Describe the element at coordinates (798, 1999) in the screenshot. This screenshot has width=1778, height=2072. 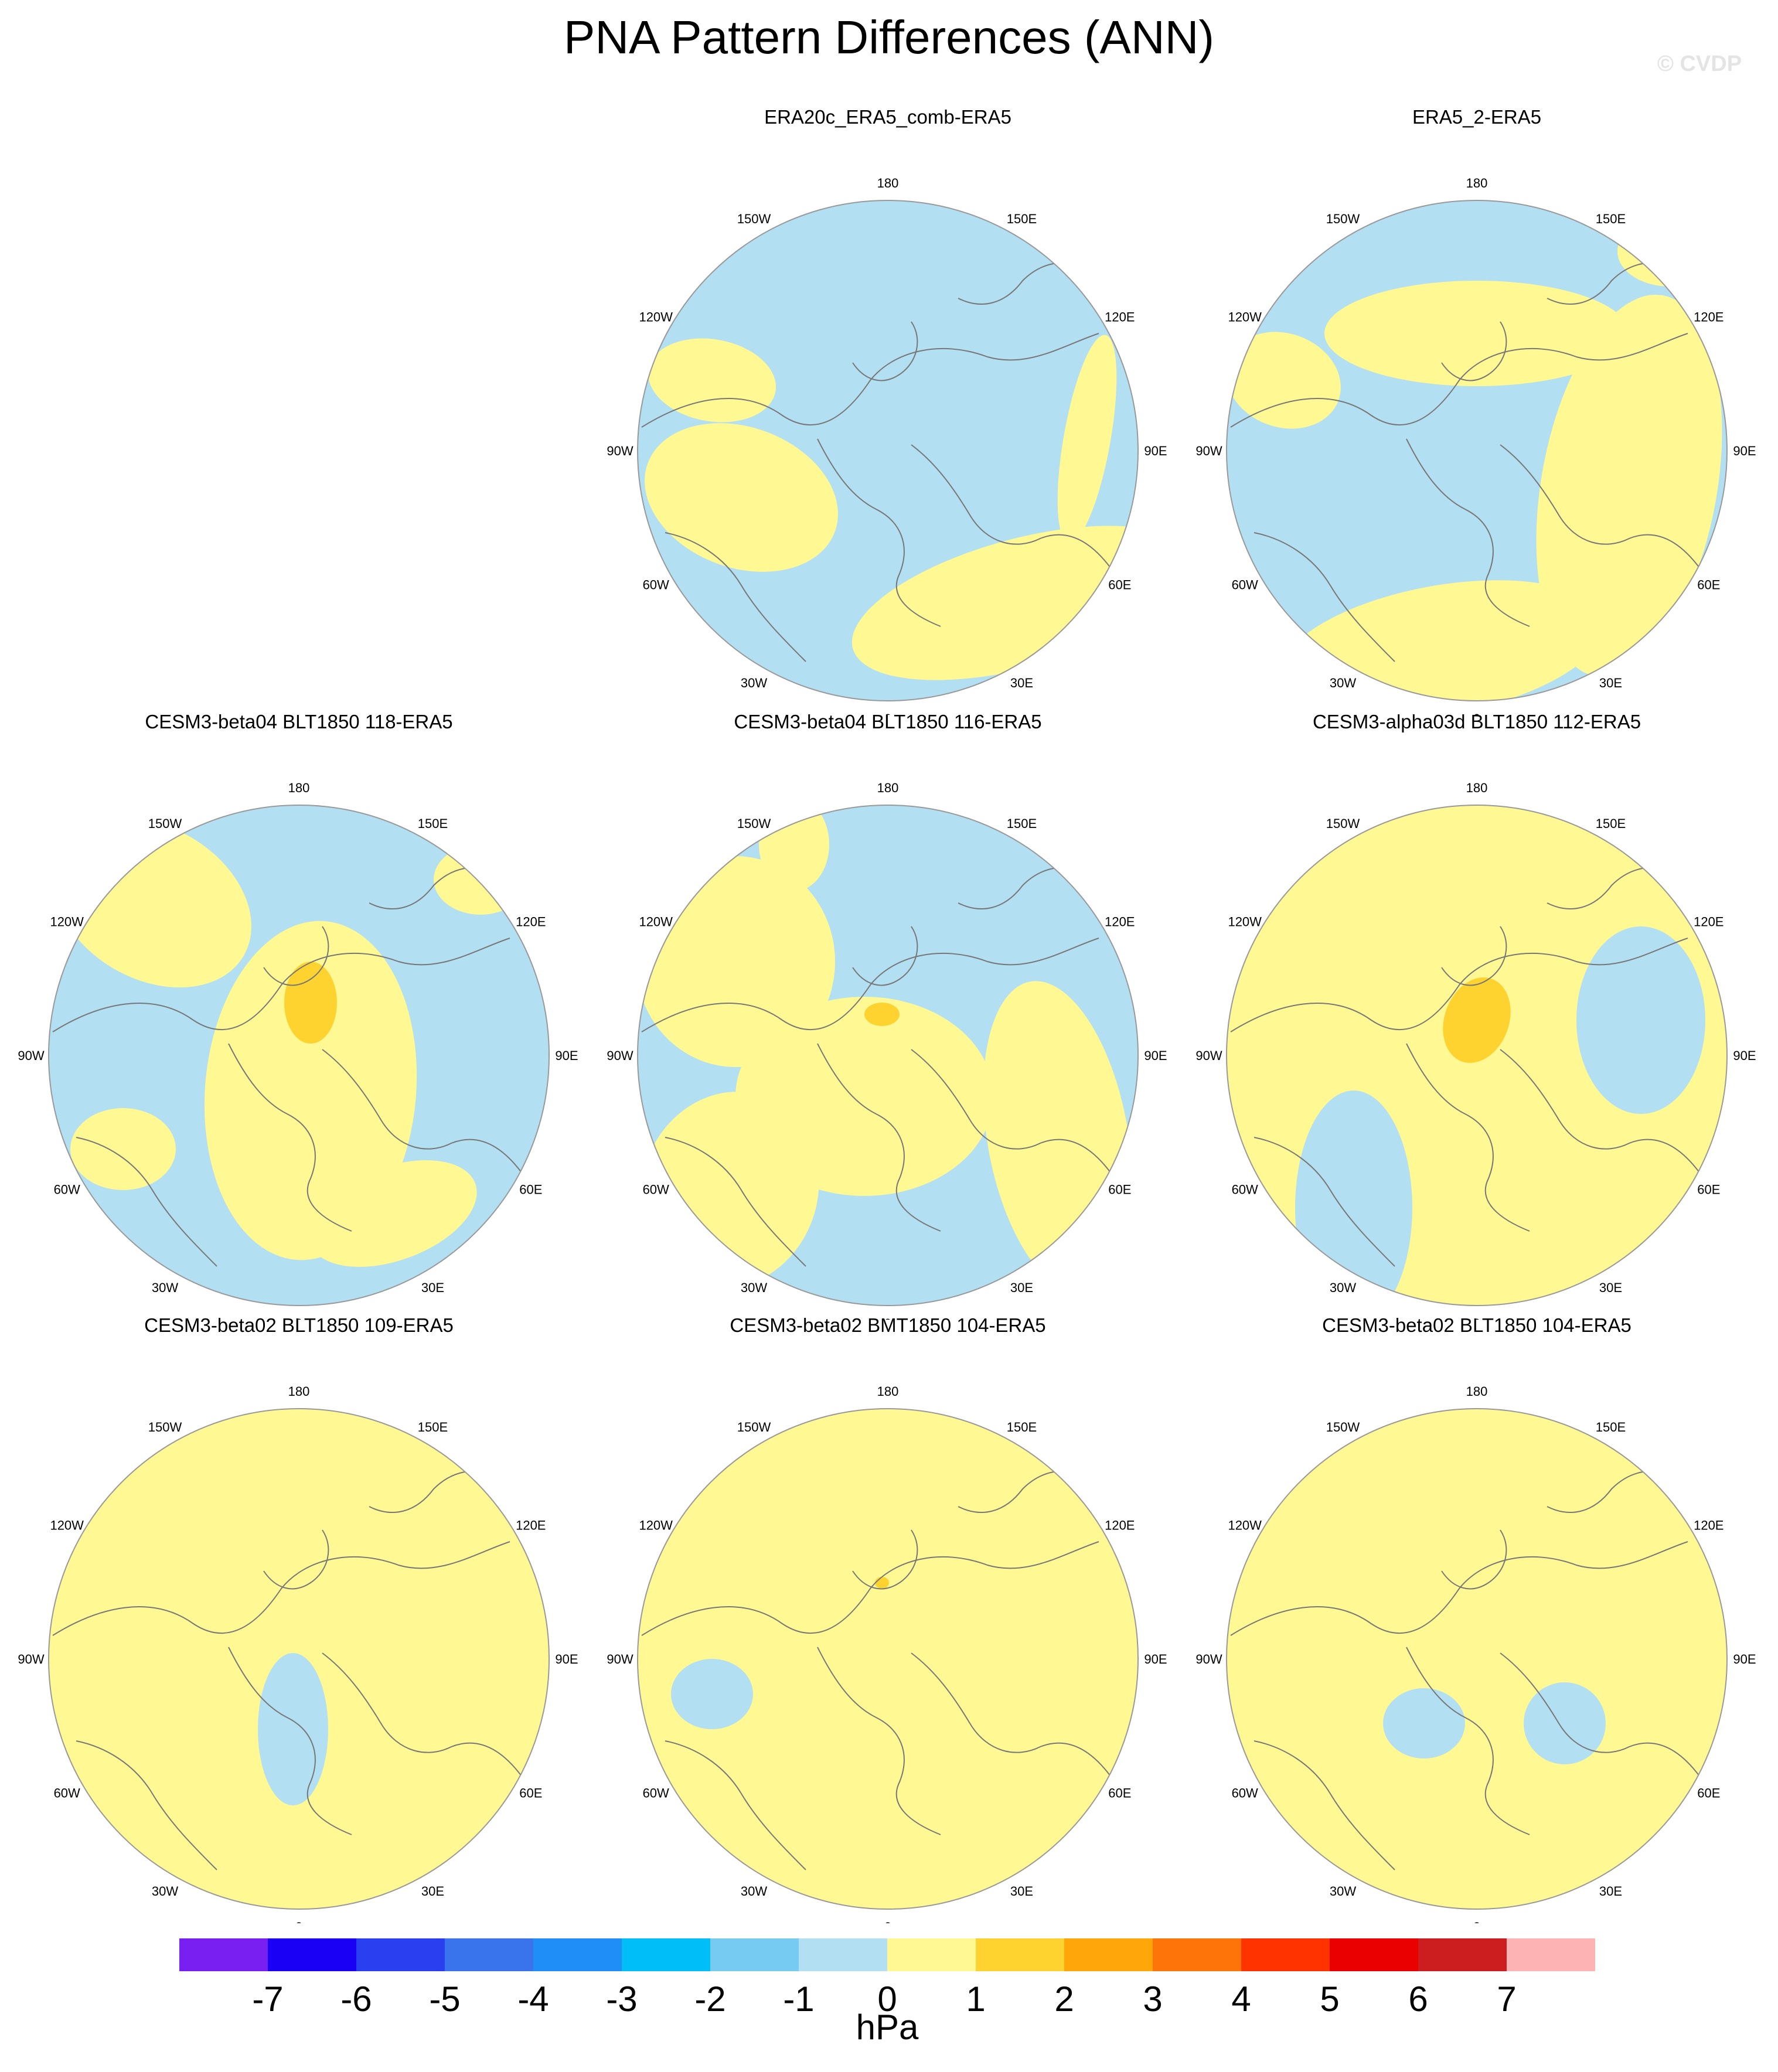
I see `colorbar-tick-label: -1` at that location.